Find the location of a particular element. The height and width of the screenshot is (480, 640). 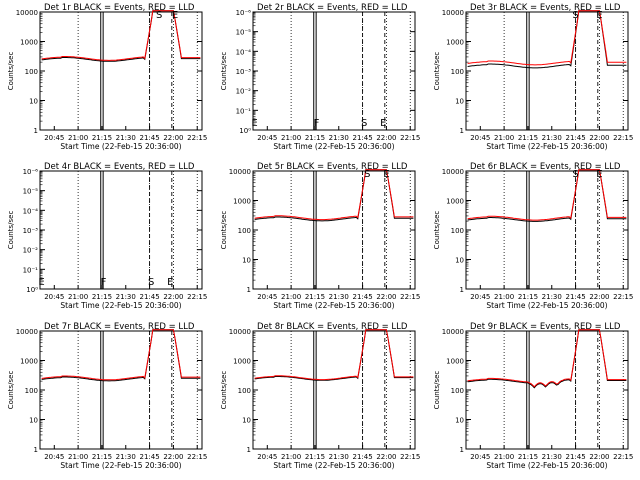

y-tick-label: 10⁻⁶ is located at coordinates (244, 13).